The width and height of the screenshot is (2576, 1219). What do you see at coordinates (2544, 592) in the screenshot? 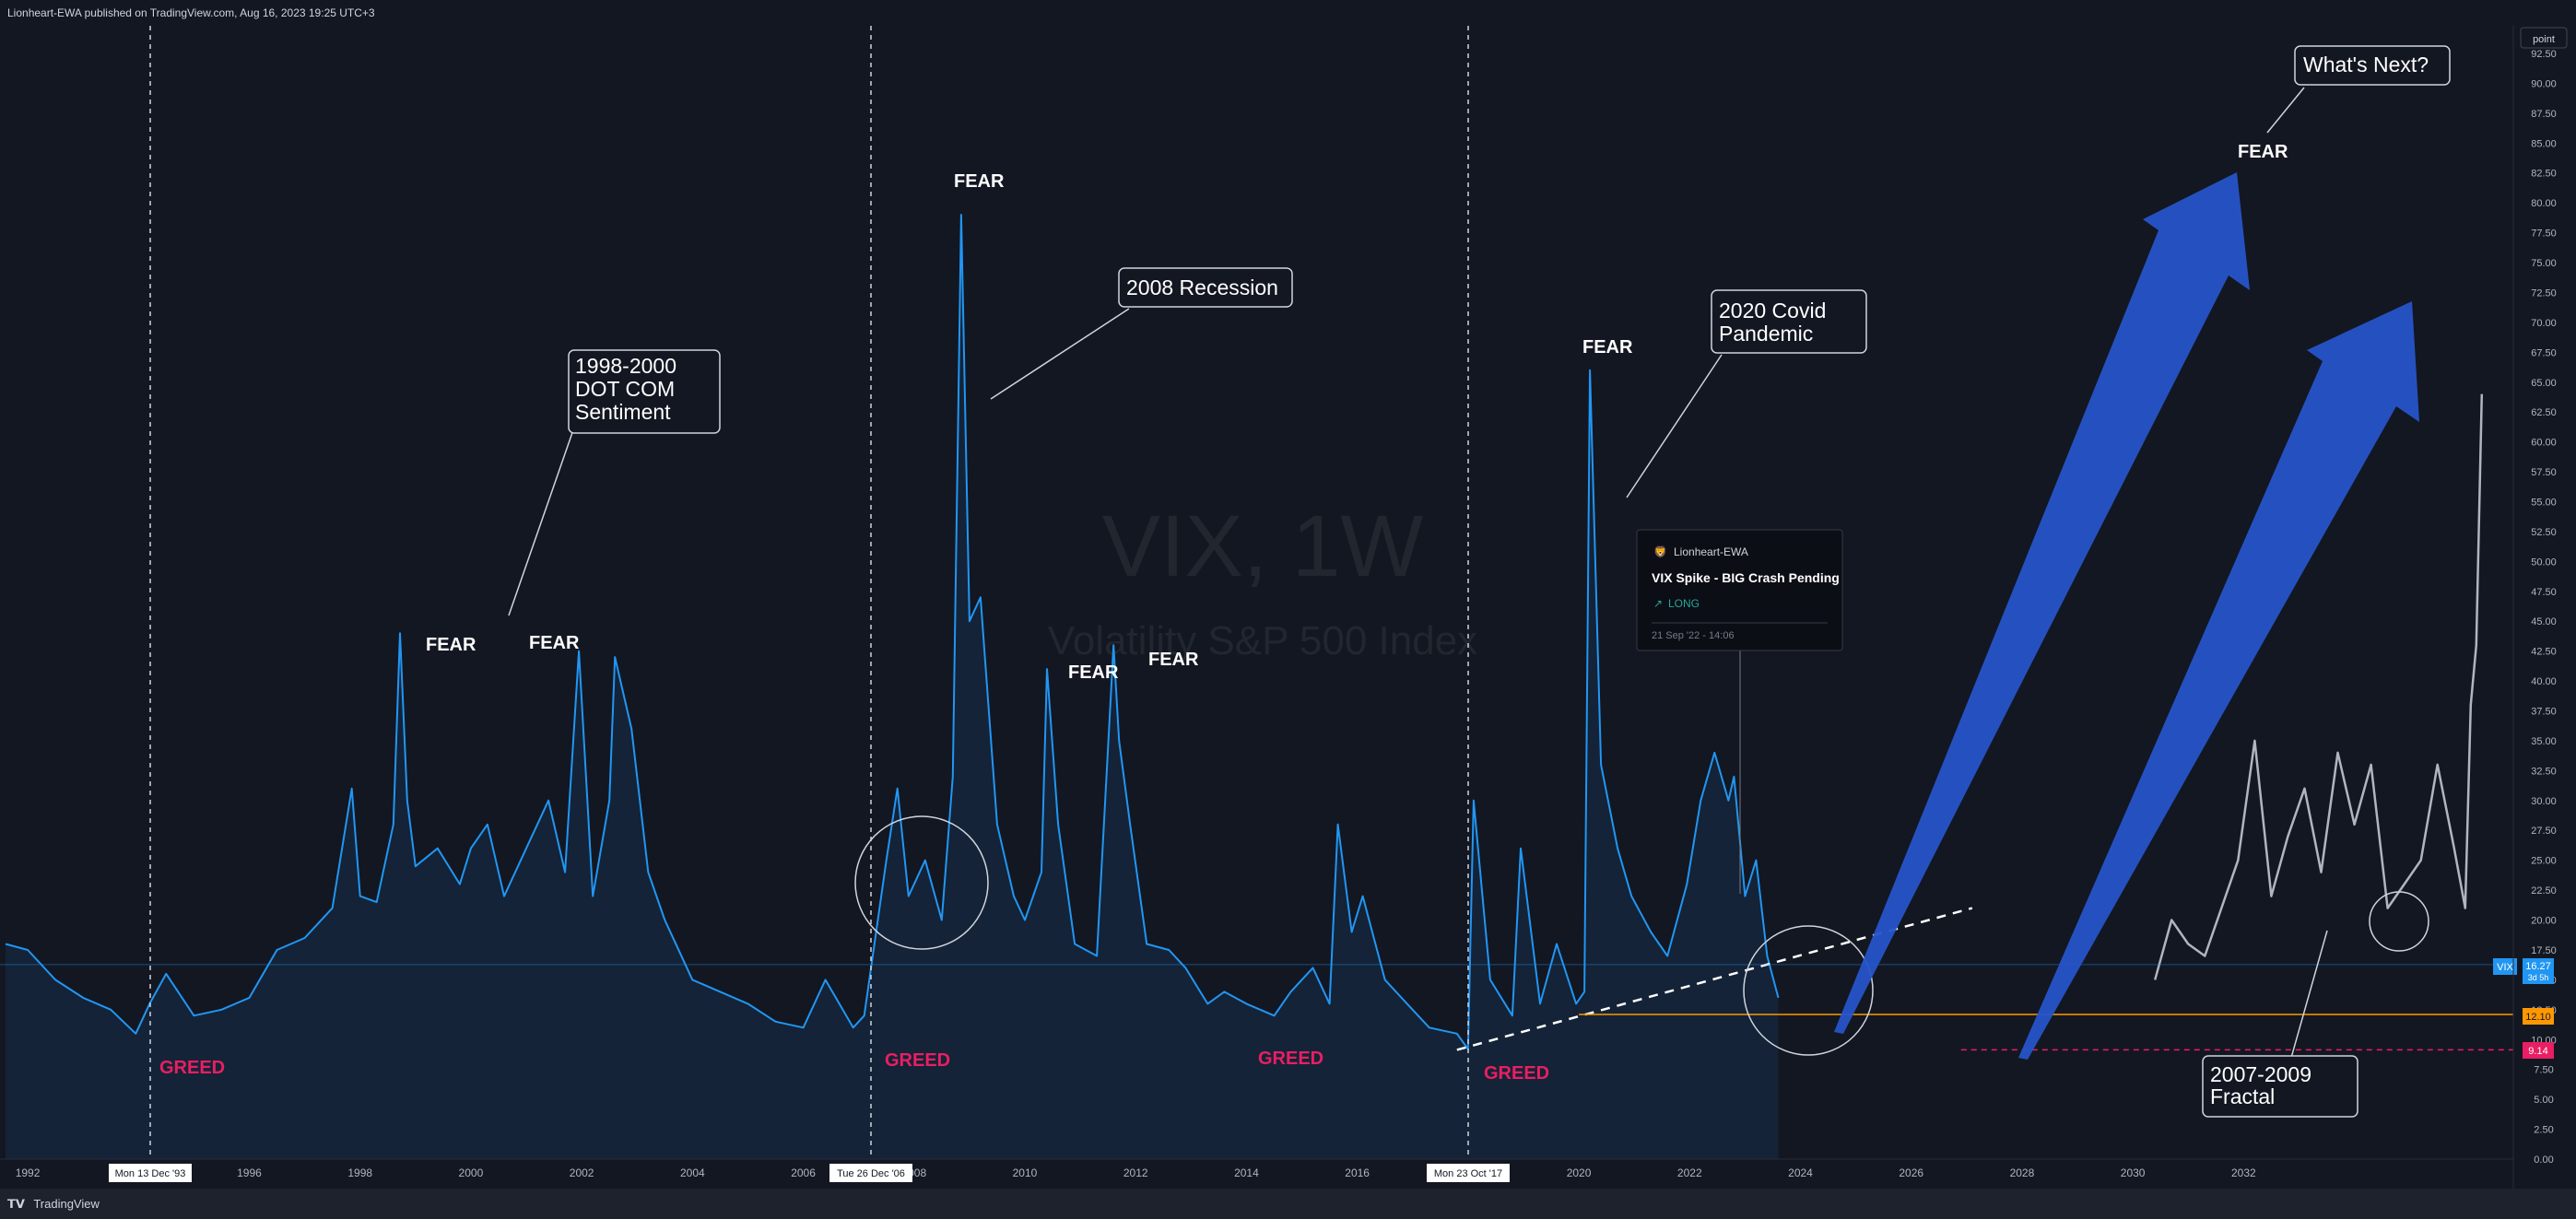
I see `y-tick-label: 47.50` at bounding box center [2544, 592].